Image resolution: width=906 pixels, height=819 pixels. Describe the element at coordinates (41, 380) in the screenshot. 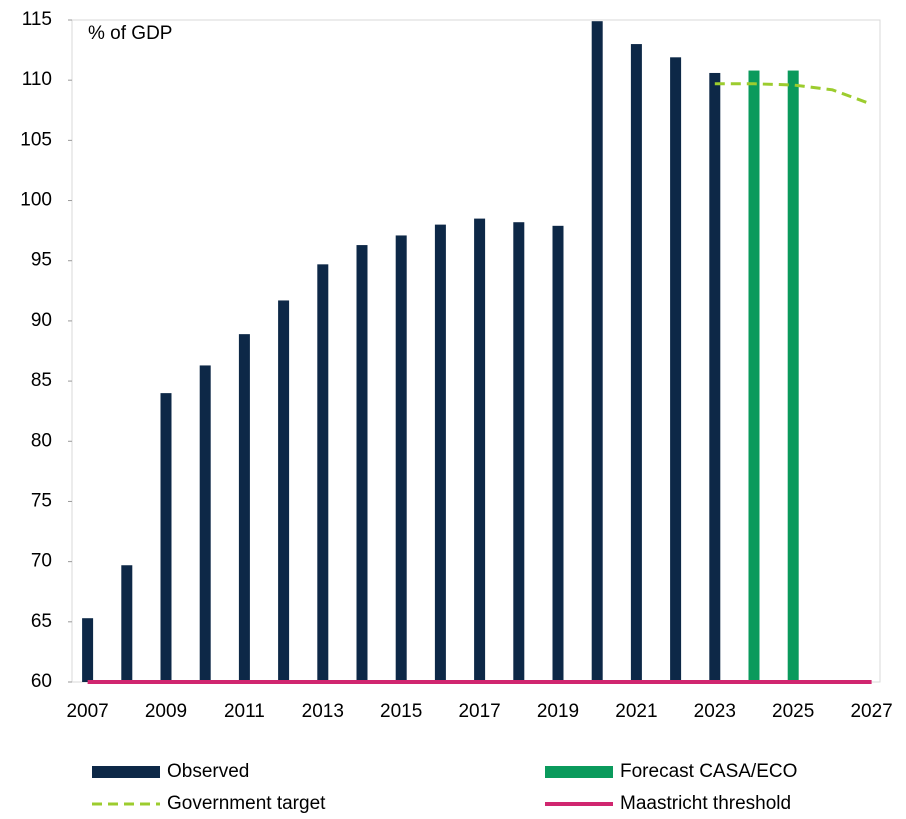

I see `y-tick-label: 85` at that location.